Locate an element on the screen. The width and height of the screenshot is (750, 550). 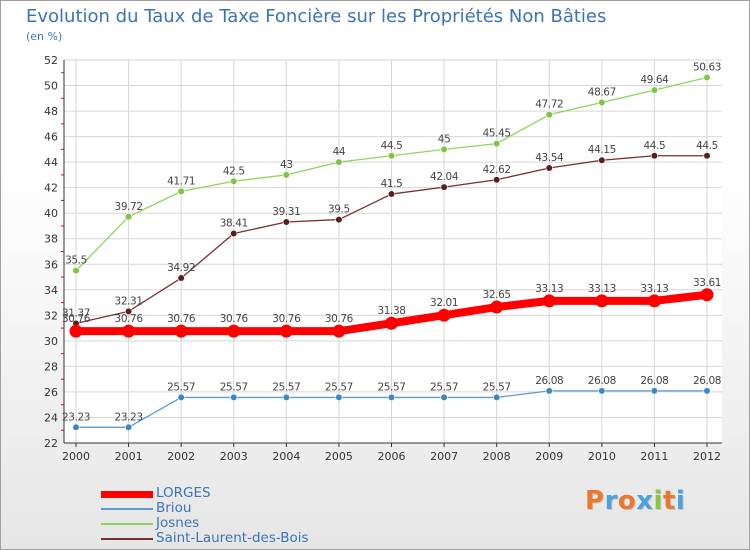
legend-label: LORGES is located at coordinates (183, 493).